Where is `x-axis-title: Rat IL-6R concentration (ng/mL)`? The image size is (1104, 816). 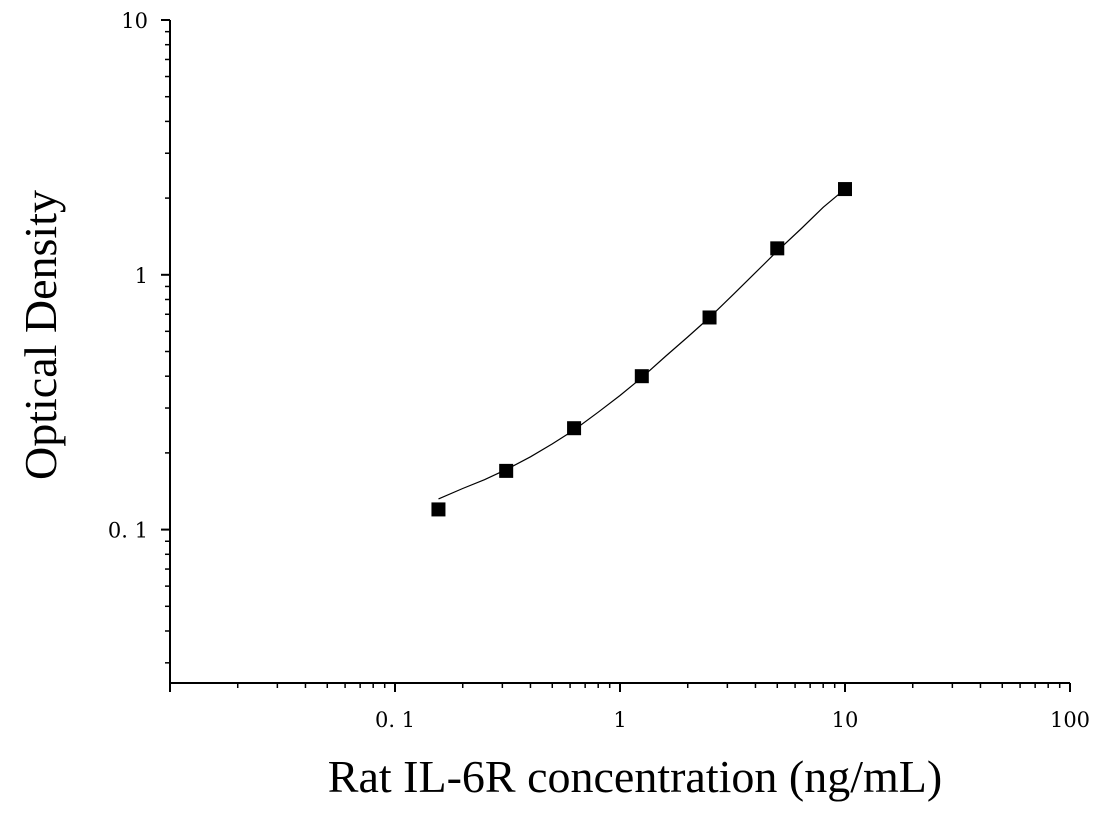 x-axis-title: Rat IL-6R concentration (ng/mL) is located at coordinates (635, 776).